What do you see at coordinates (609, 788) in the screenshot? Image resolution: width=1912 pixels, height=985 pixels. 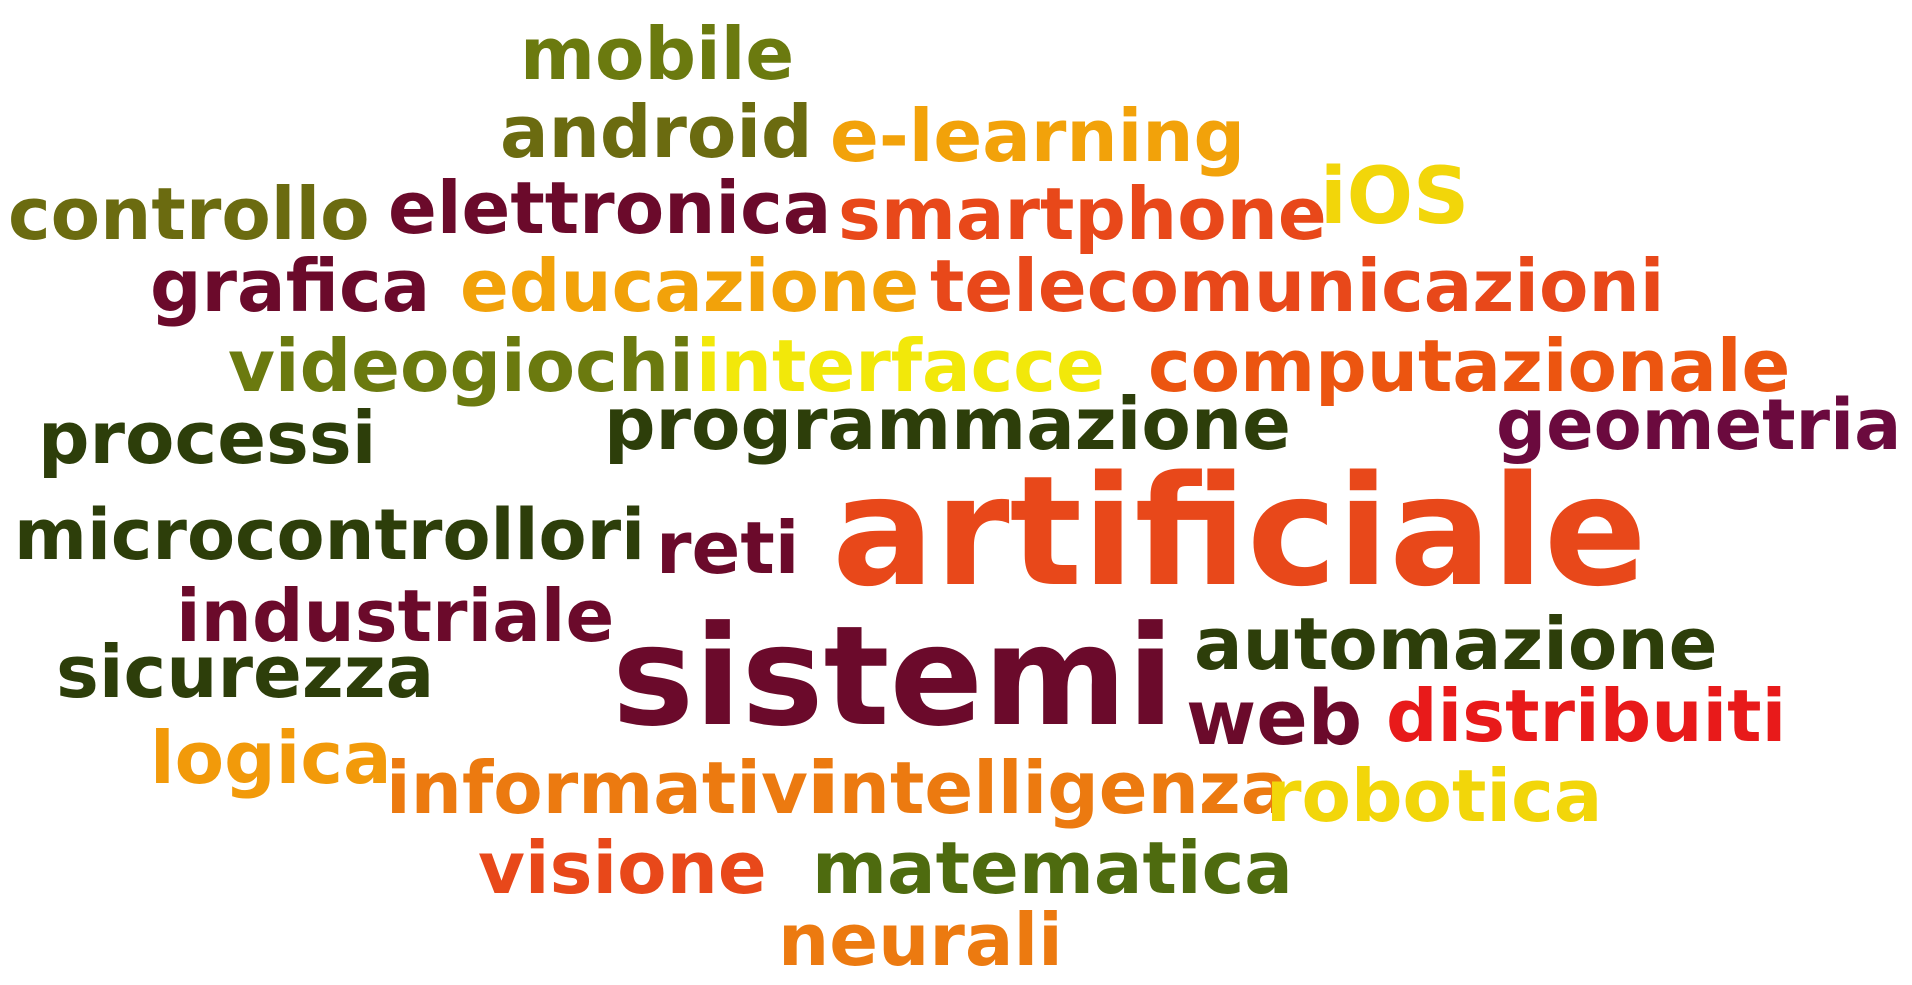 I see `word-informativi: informativi` at bounding box center [609, 788].